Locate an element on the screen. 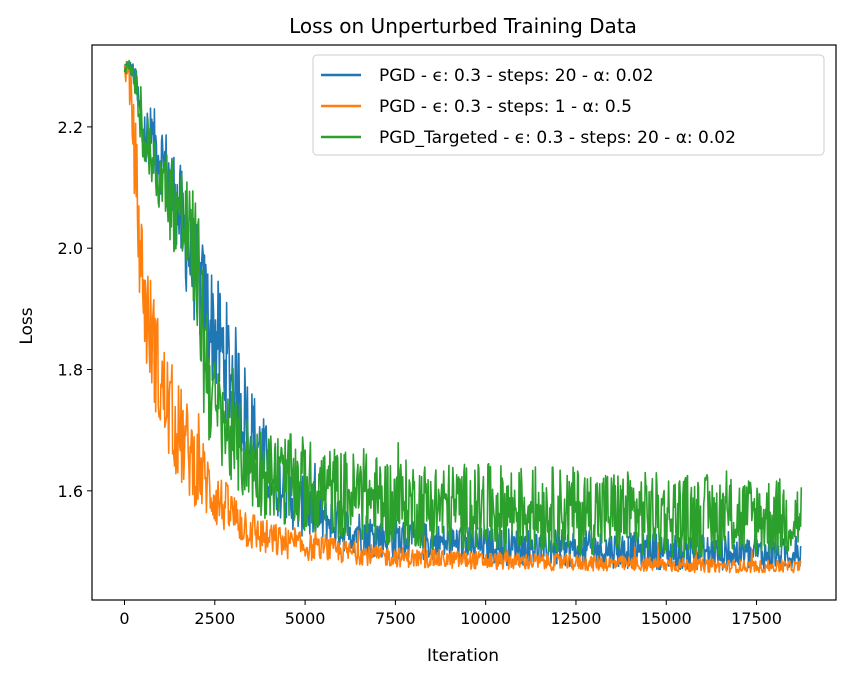 The width and height of the screenshot is (850, 678). y-tick-label: 1.6 is located at coordinates (70, 491).